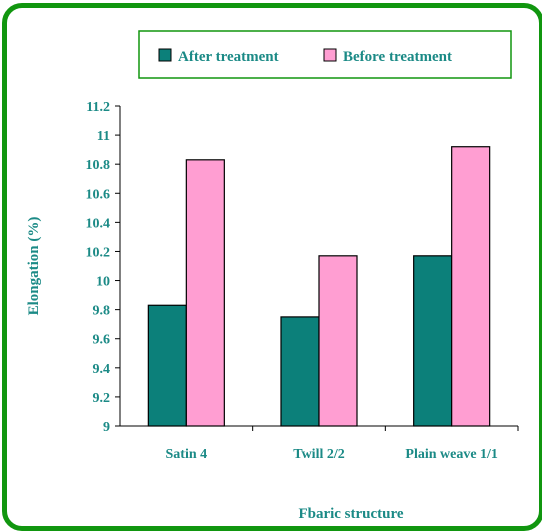  What do you see at coordinates (102, 369) in the screenshot?
I see `y-tick-label: 9.4` at bounding box center [102, 369].